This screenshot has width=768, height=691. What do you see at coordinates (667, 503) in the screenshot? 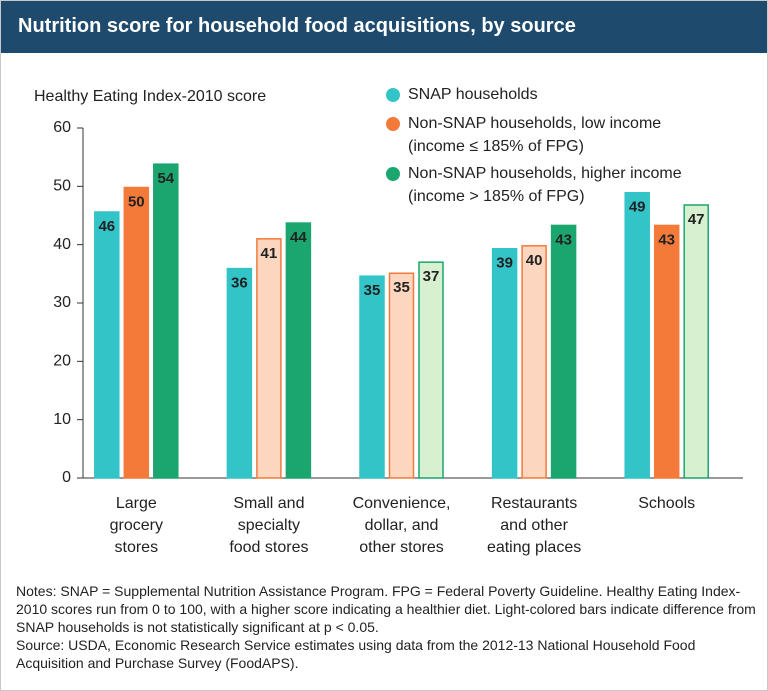
I see `x-tick-label: Schools` at bounding box center [667, 503].